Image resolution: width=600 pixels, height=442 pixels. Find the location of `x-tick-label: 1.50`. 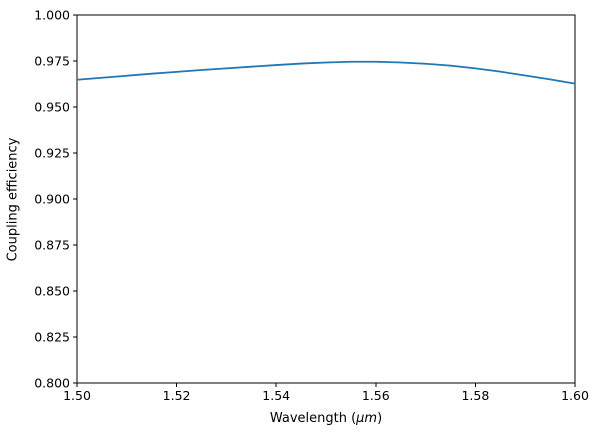

x-tick-label: 1.50 is located at coordinates (77, 395).